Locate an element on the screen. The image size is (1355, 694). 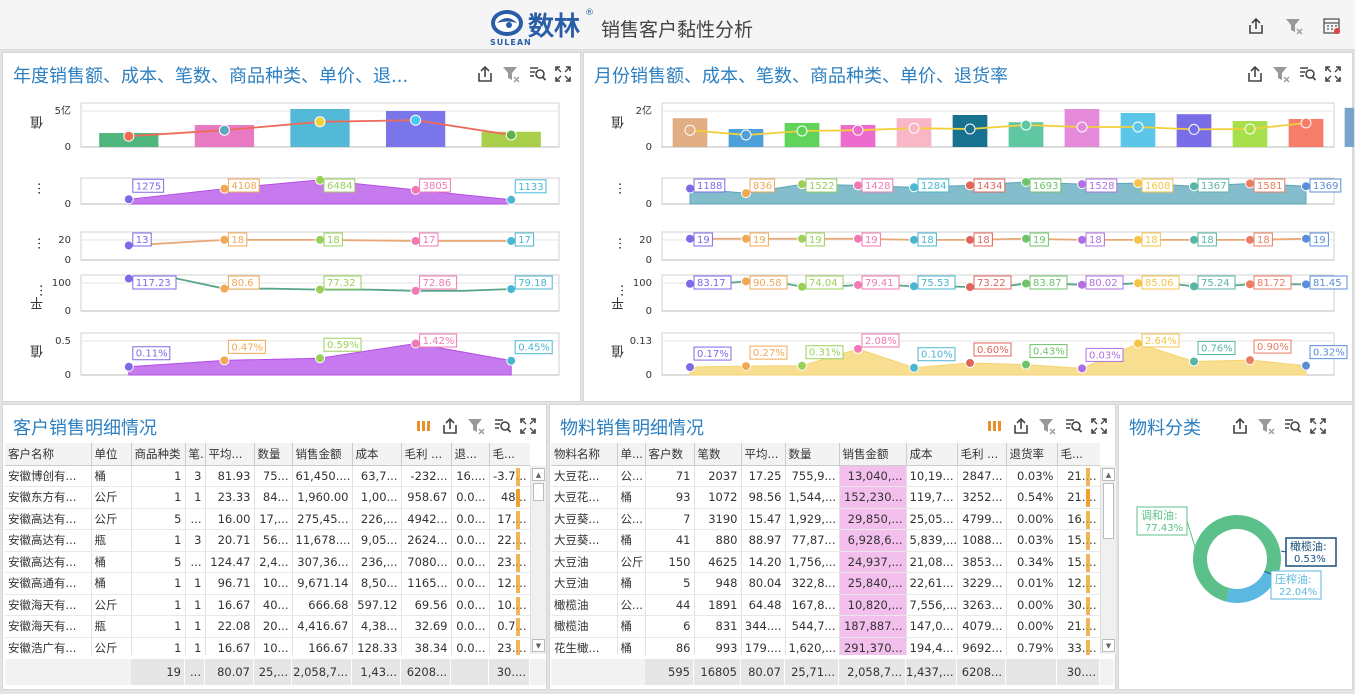
scroll-down-icon: ▼ is located at coordinates (538, 645).